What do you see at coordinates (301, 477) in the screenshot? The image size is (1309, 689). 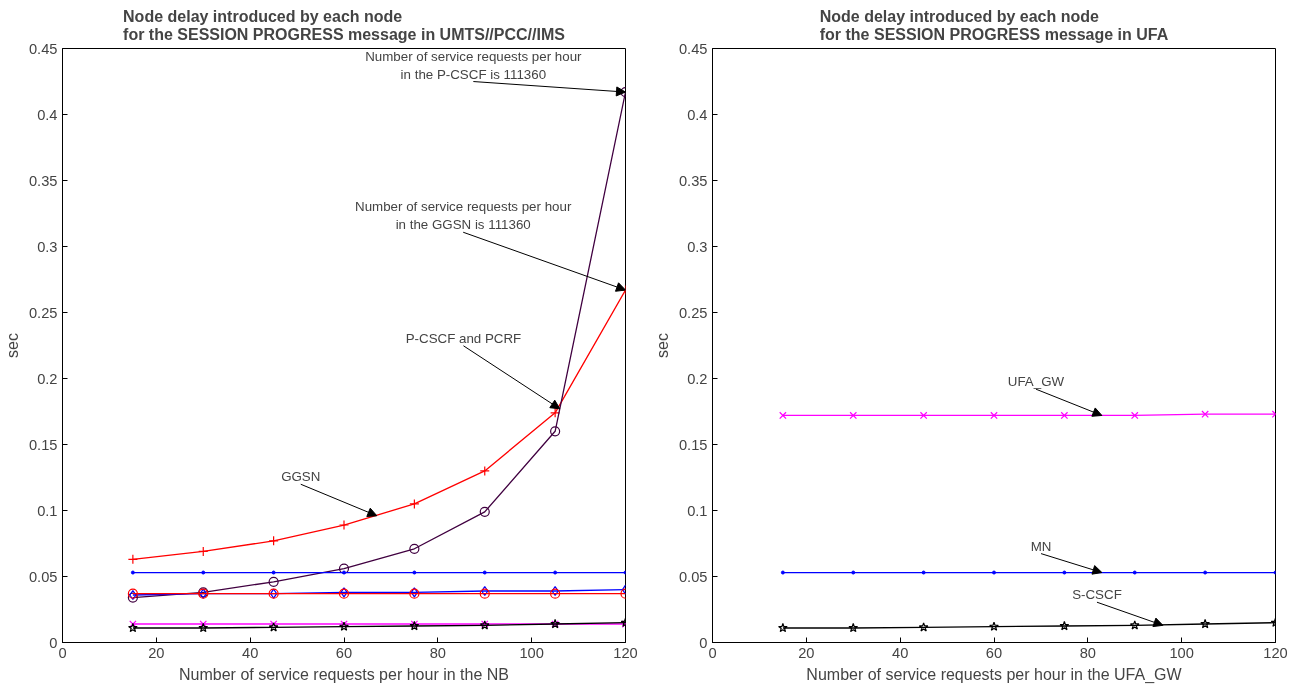 I see `annotation: GGSN` at bounding box center [301, 477].